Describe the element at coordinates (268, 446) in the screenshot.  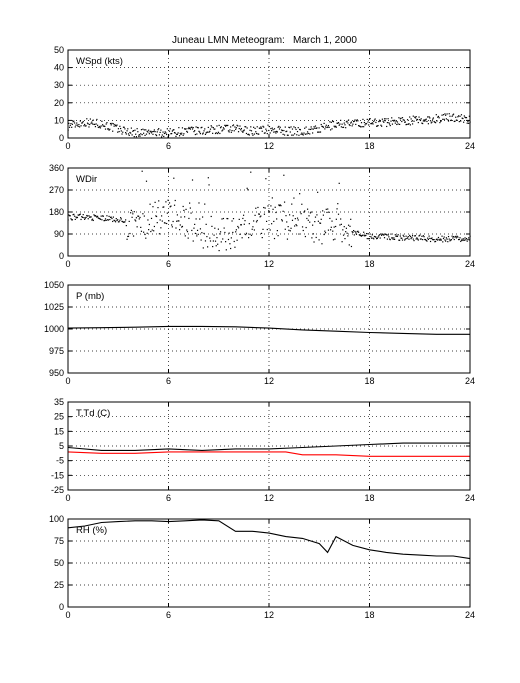
I see `series-line` at that location.